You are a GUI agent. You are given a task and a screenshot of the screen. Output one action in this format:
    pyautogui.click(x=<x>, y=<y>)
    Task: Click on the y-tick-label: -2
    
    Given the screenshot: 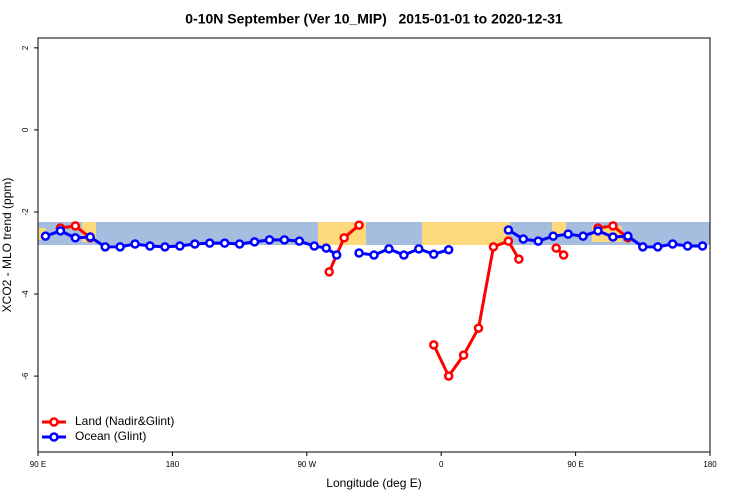 What is the action you would take?
    pyautogui.click(x=25, y=212)
    